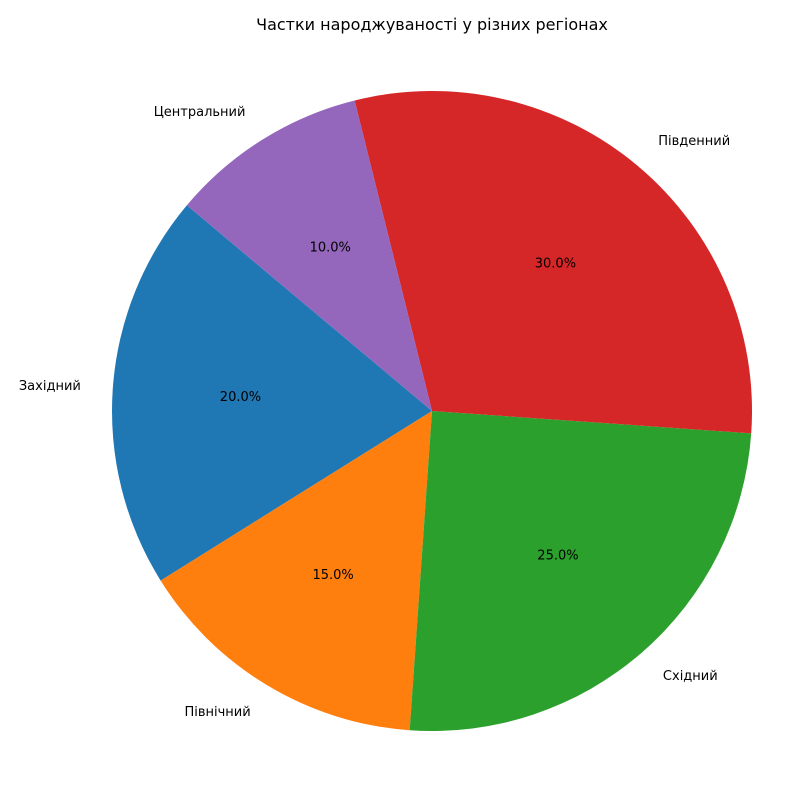 This screenshot has width=800, height=805. I want to click on slice-percent-label: 30.0%, so click(555, 263).